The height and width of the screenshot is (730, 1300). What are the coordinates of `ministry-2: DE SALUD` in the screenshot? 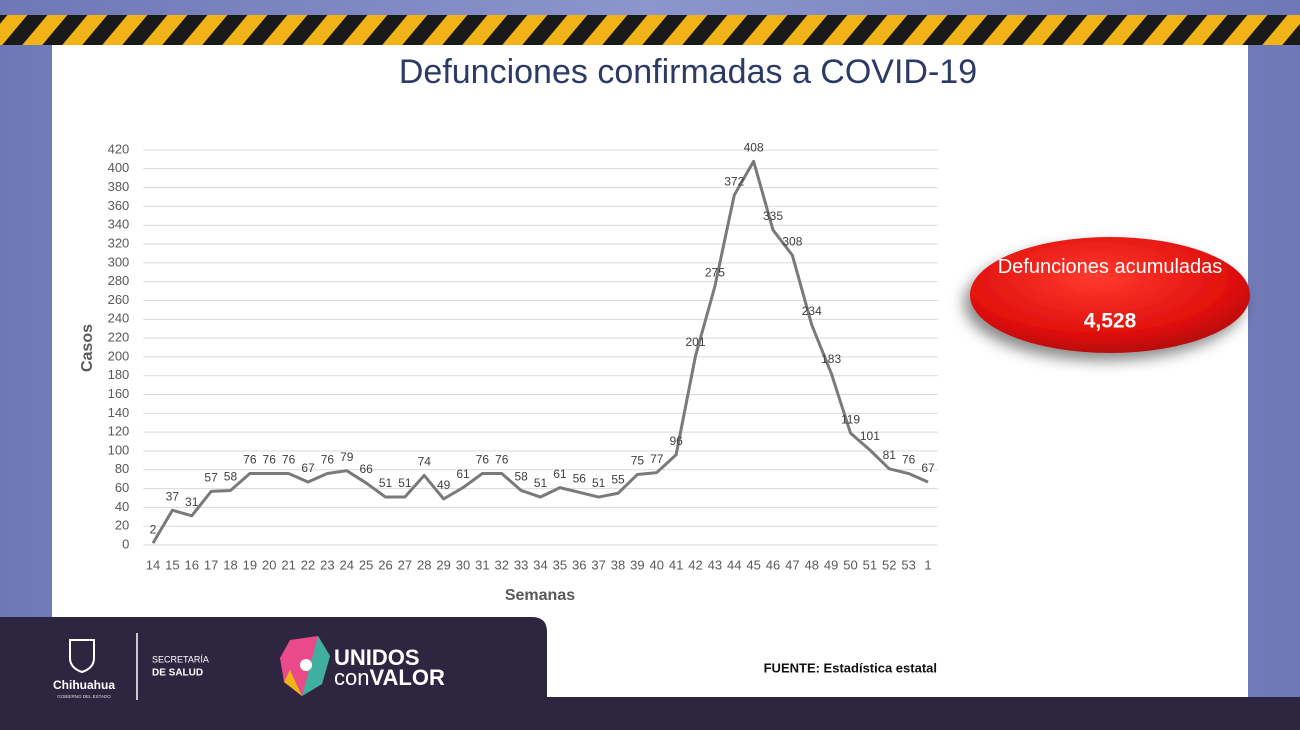 It's located at (177, 673).